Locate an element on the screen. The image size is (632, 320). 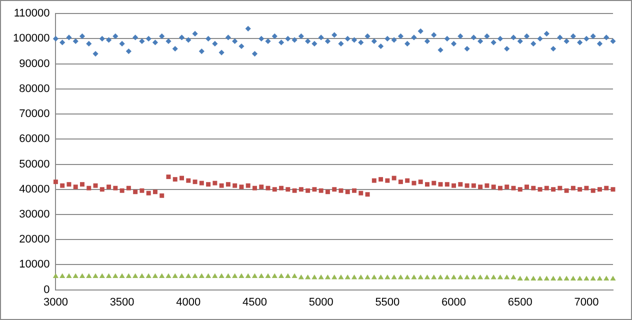
x-tick-label: 7000 is located at coordinates (586, 302).